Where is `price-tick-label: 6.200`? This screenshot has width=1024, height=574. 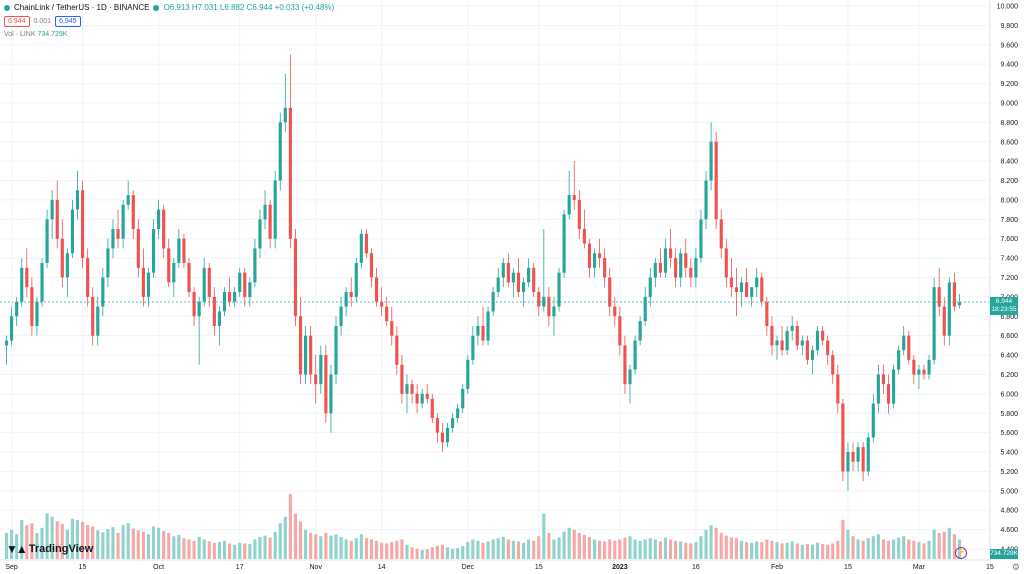
price-tick-label: 6.200 is located at coordinates (1009, 375).